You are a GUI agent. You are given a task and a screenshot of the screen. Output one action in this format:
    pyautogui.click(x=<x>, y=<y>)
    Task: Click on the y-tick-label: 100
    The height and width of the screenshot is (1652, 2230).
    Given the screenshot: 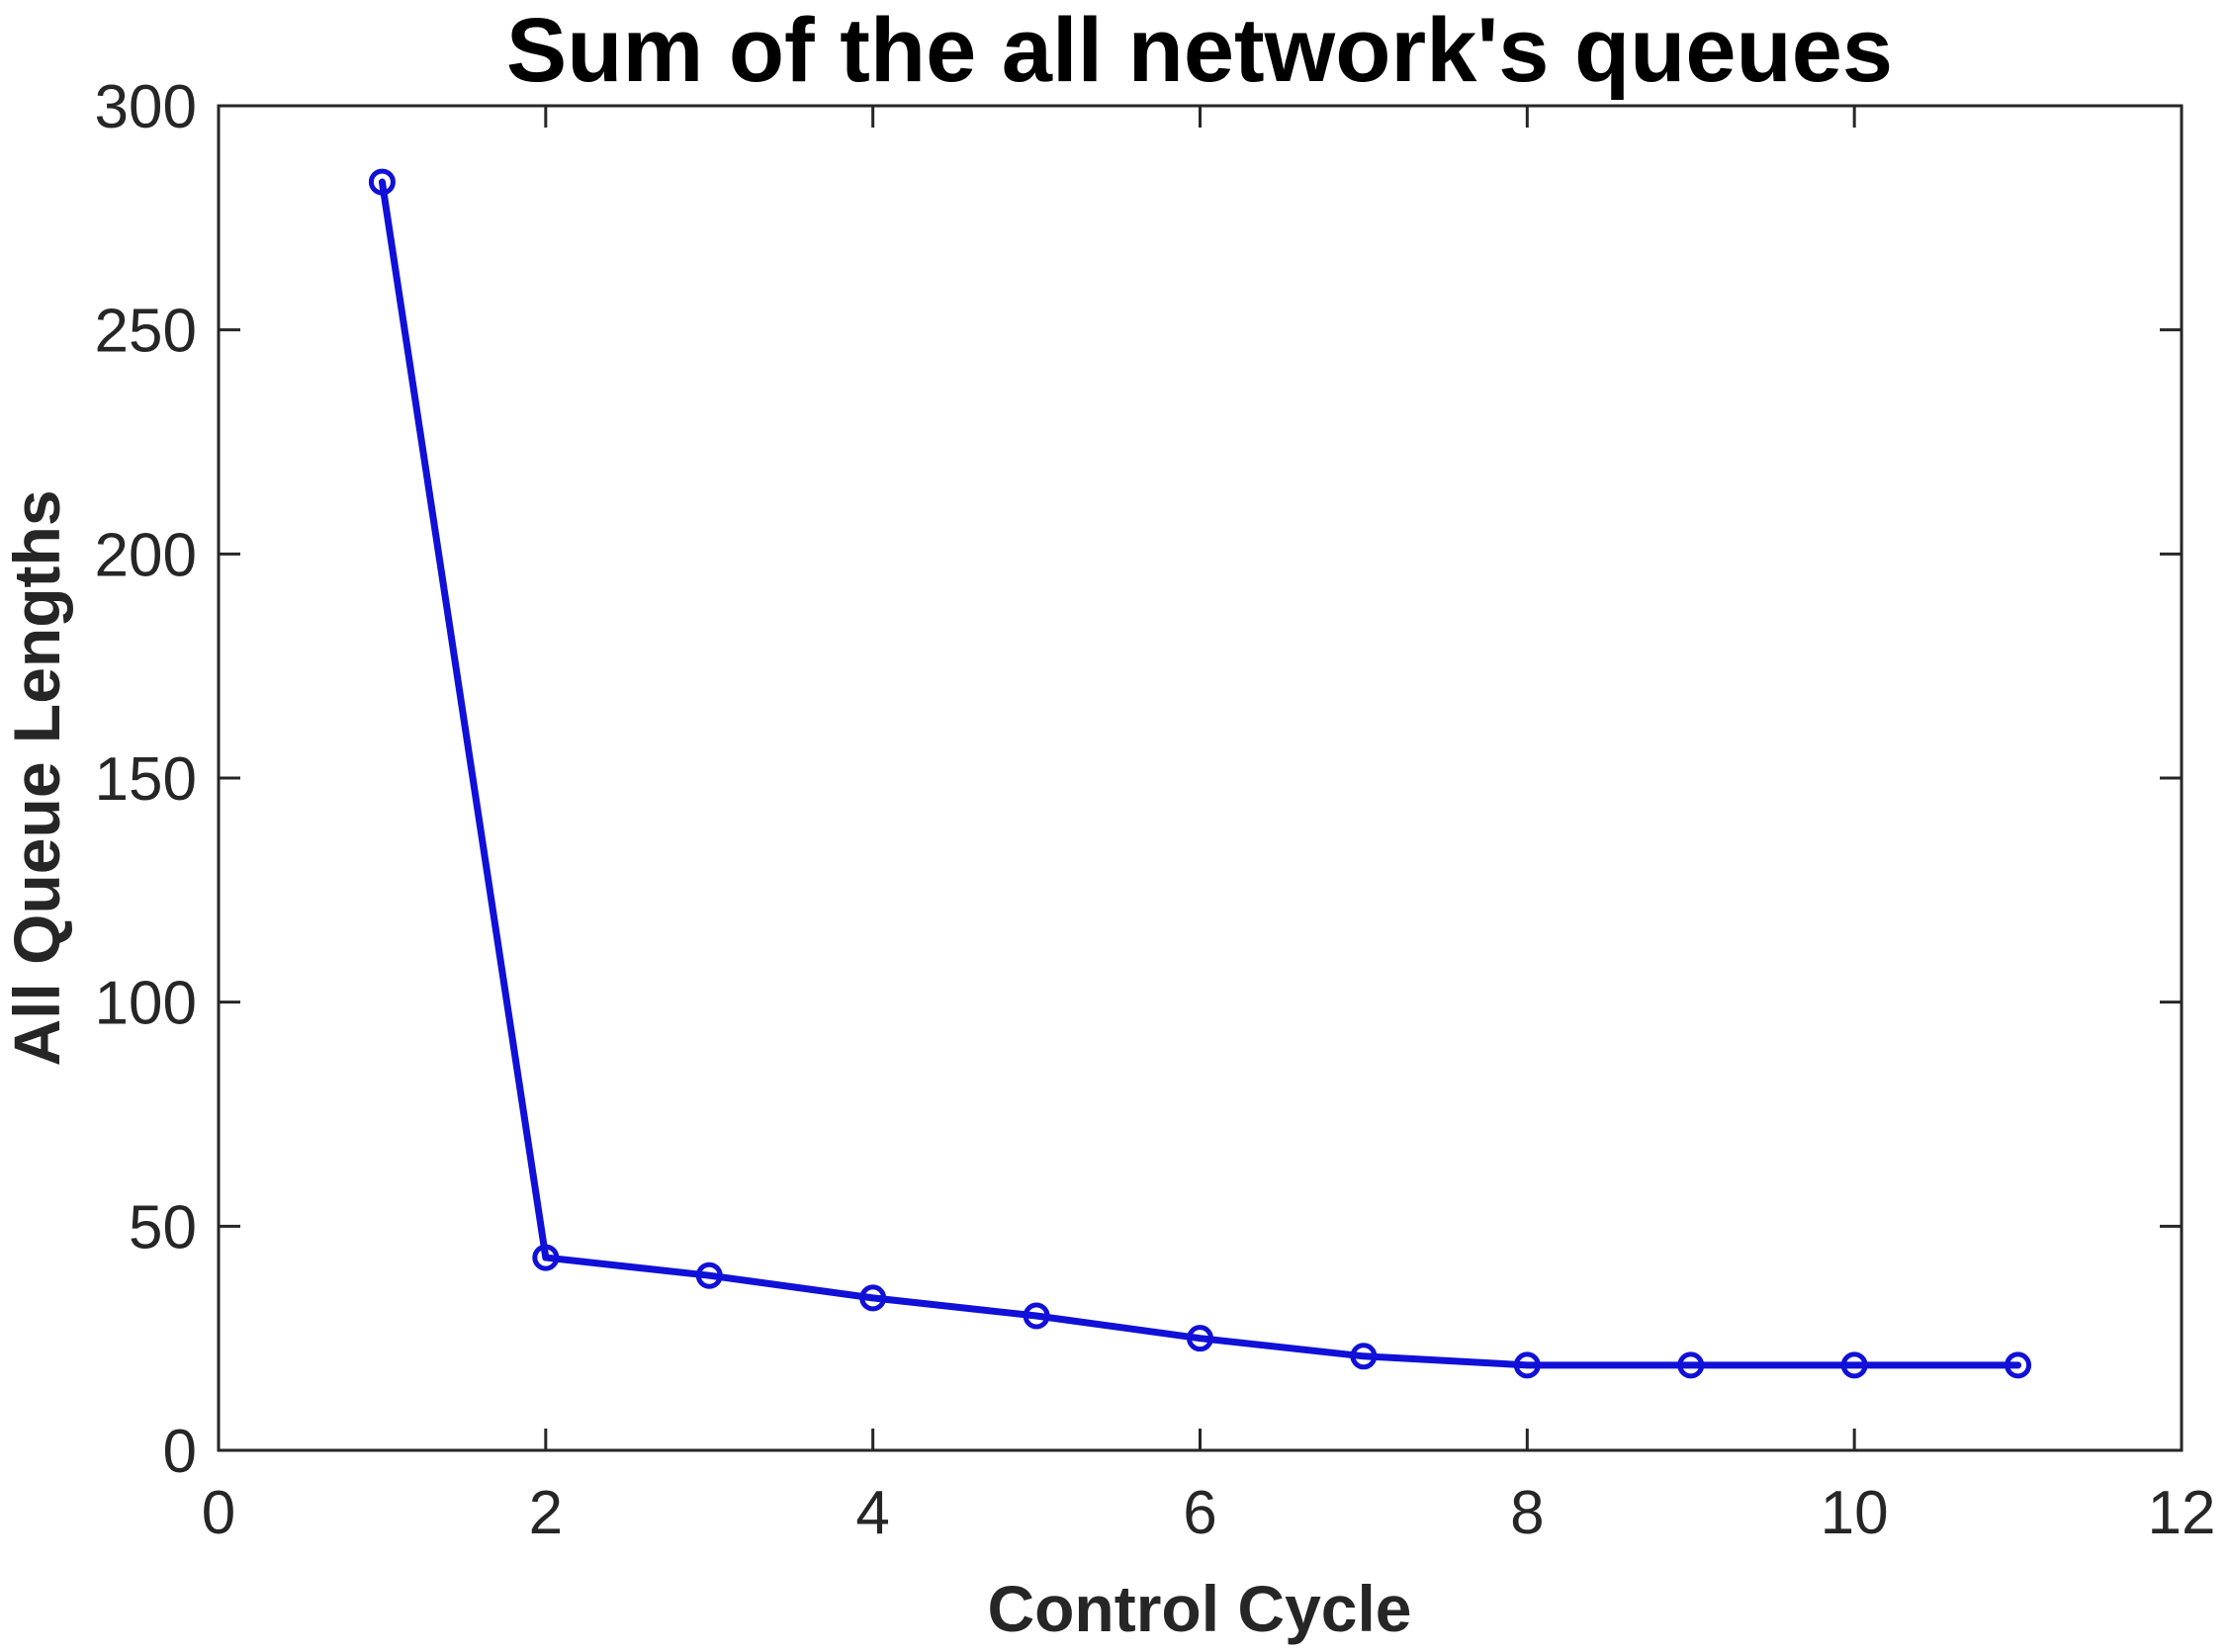 What is the action you would take?
    pyautogui.click(x=146, y=1004)
    